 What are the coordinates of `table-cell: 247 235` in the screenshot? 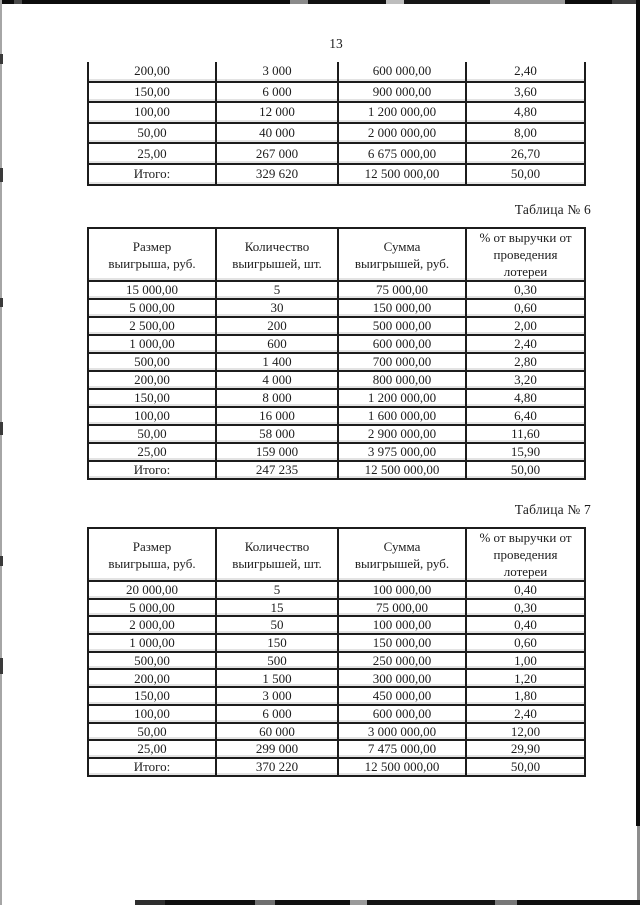 It's located at (277, 470).